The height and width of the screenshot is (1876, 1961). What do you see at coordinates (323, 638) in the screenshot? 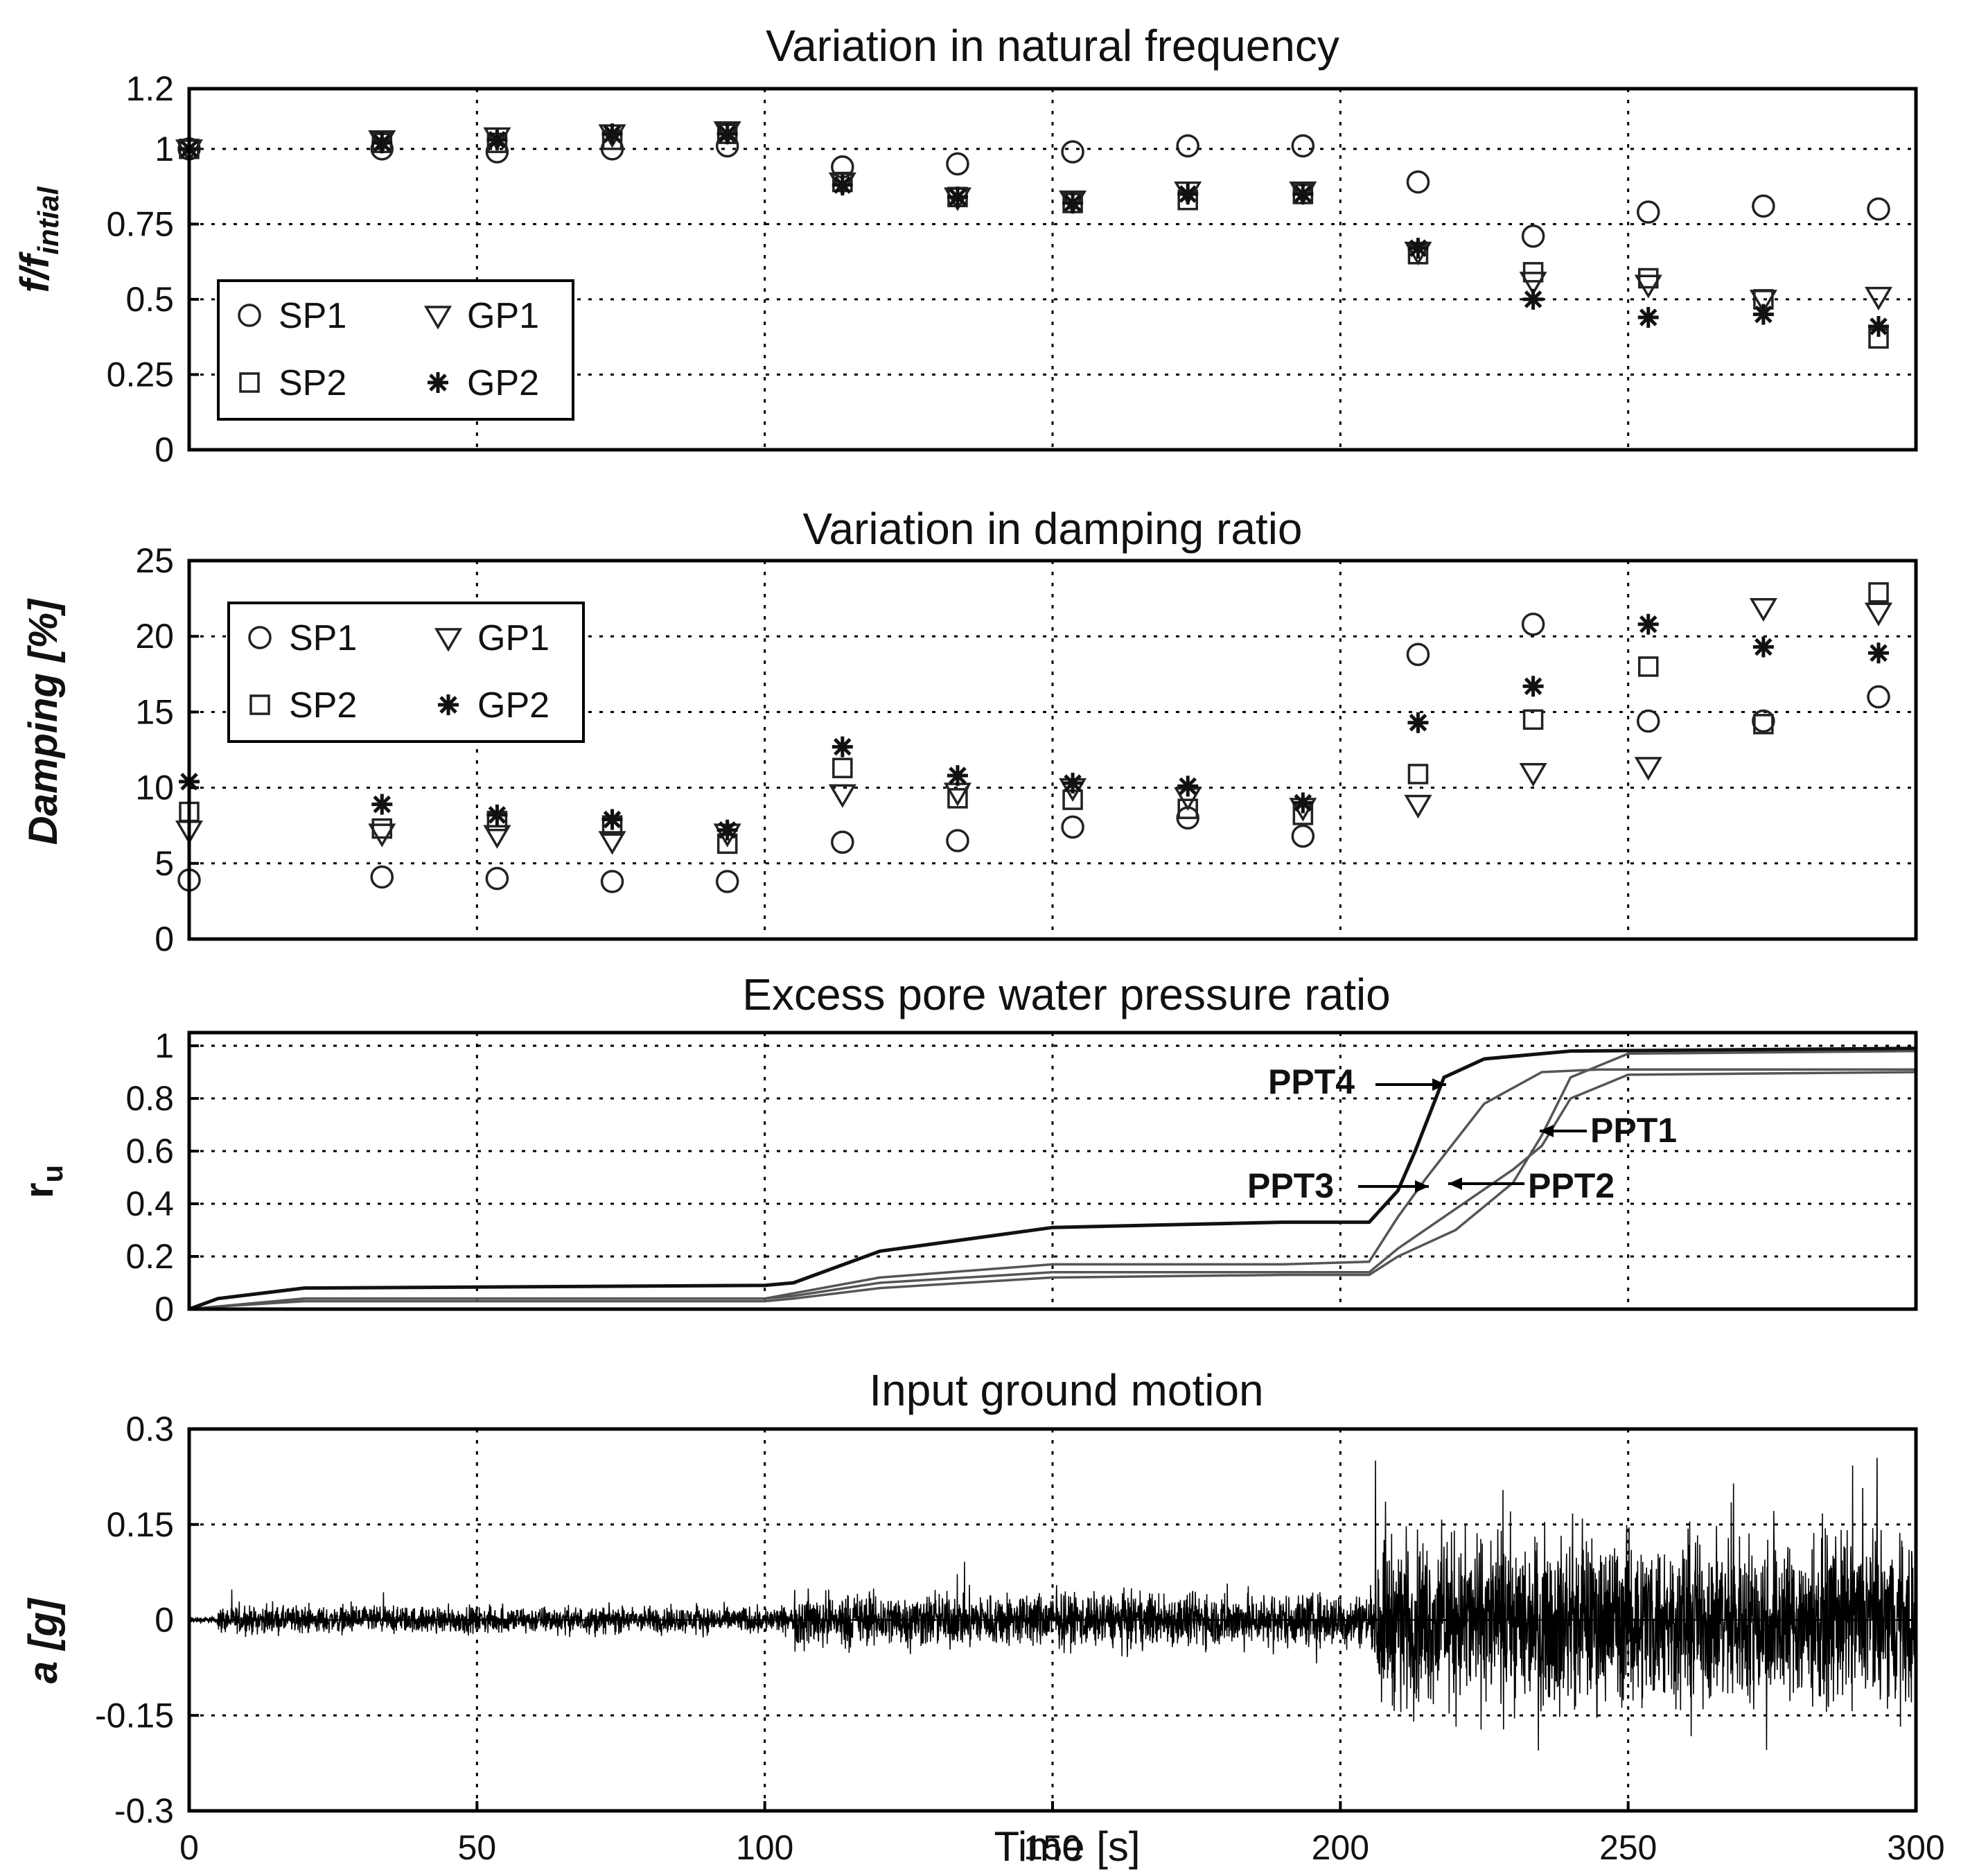
I see `legend-label-sp1: SP1` at bounding box center [323, 638].